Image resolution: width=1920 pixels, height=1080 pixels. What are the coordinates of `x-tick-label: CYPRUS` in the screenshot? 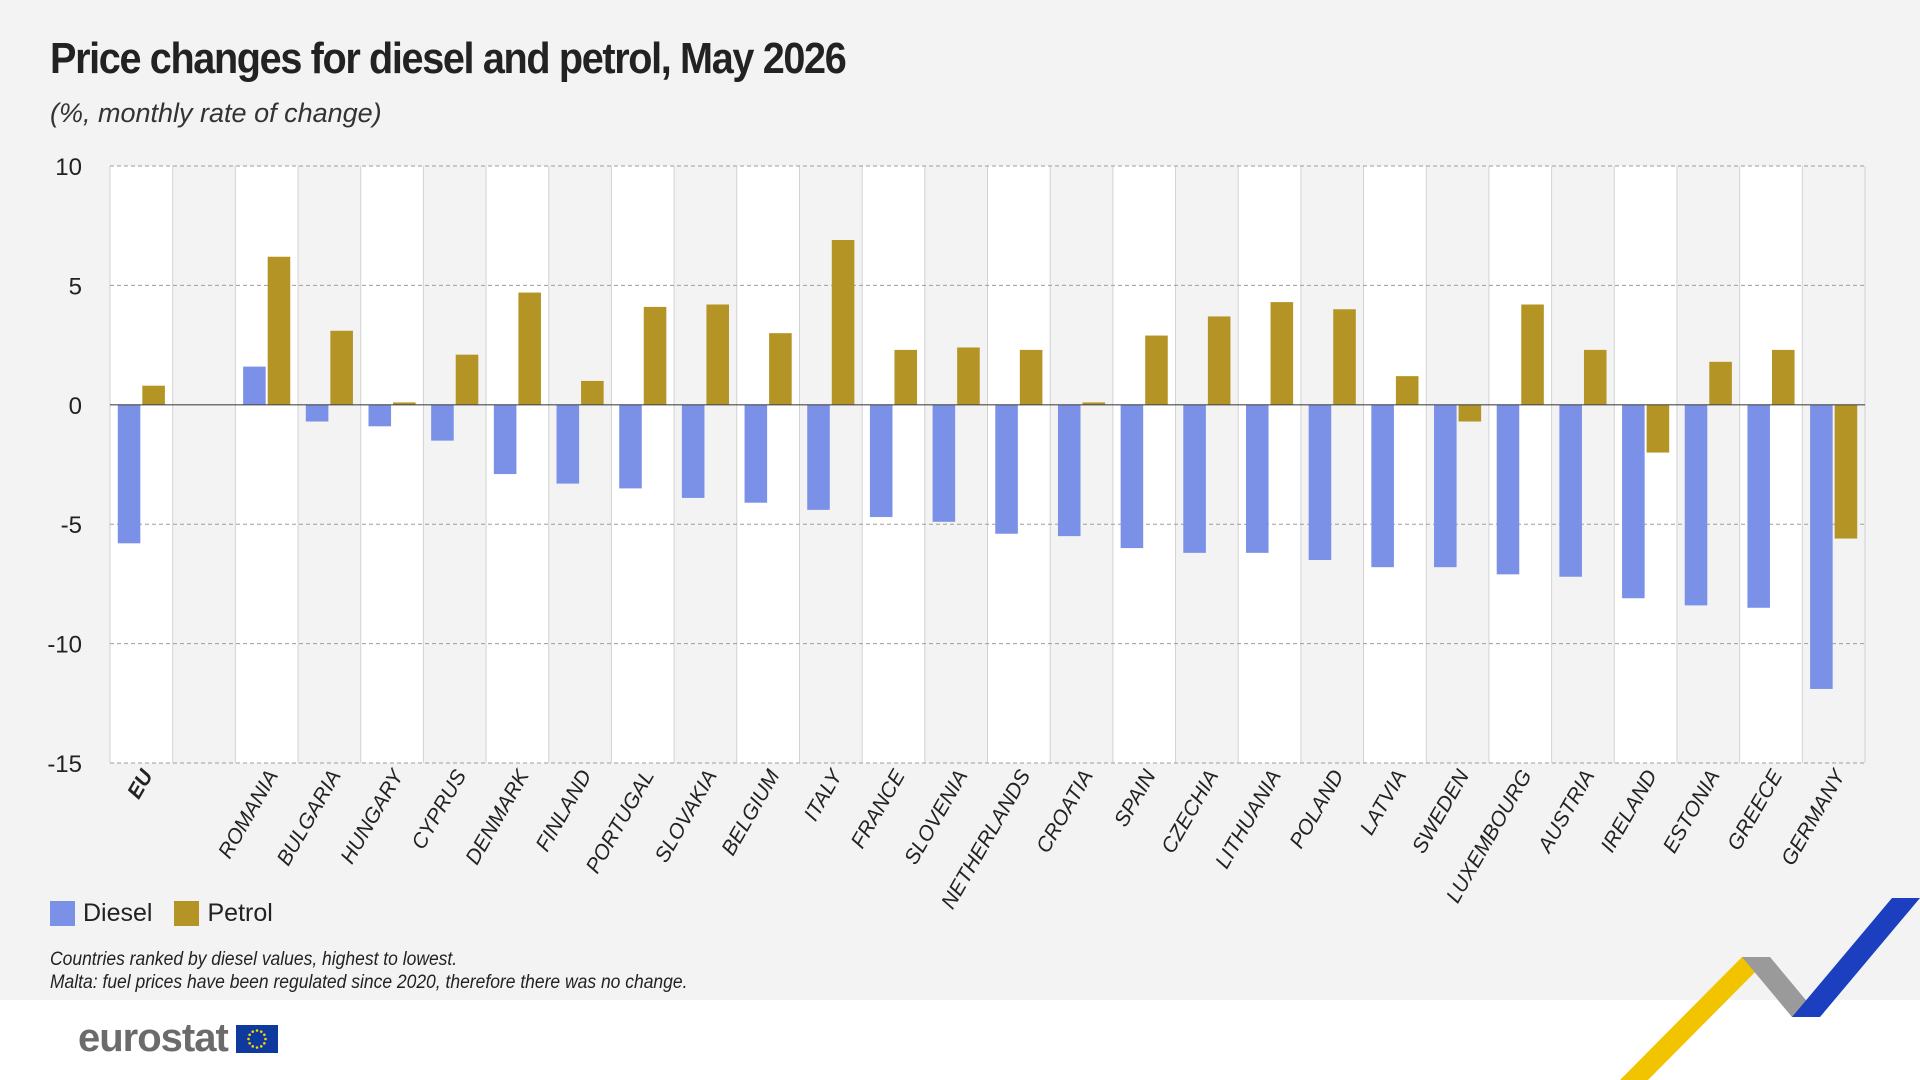 It's located at (439, 809).